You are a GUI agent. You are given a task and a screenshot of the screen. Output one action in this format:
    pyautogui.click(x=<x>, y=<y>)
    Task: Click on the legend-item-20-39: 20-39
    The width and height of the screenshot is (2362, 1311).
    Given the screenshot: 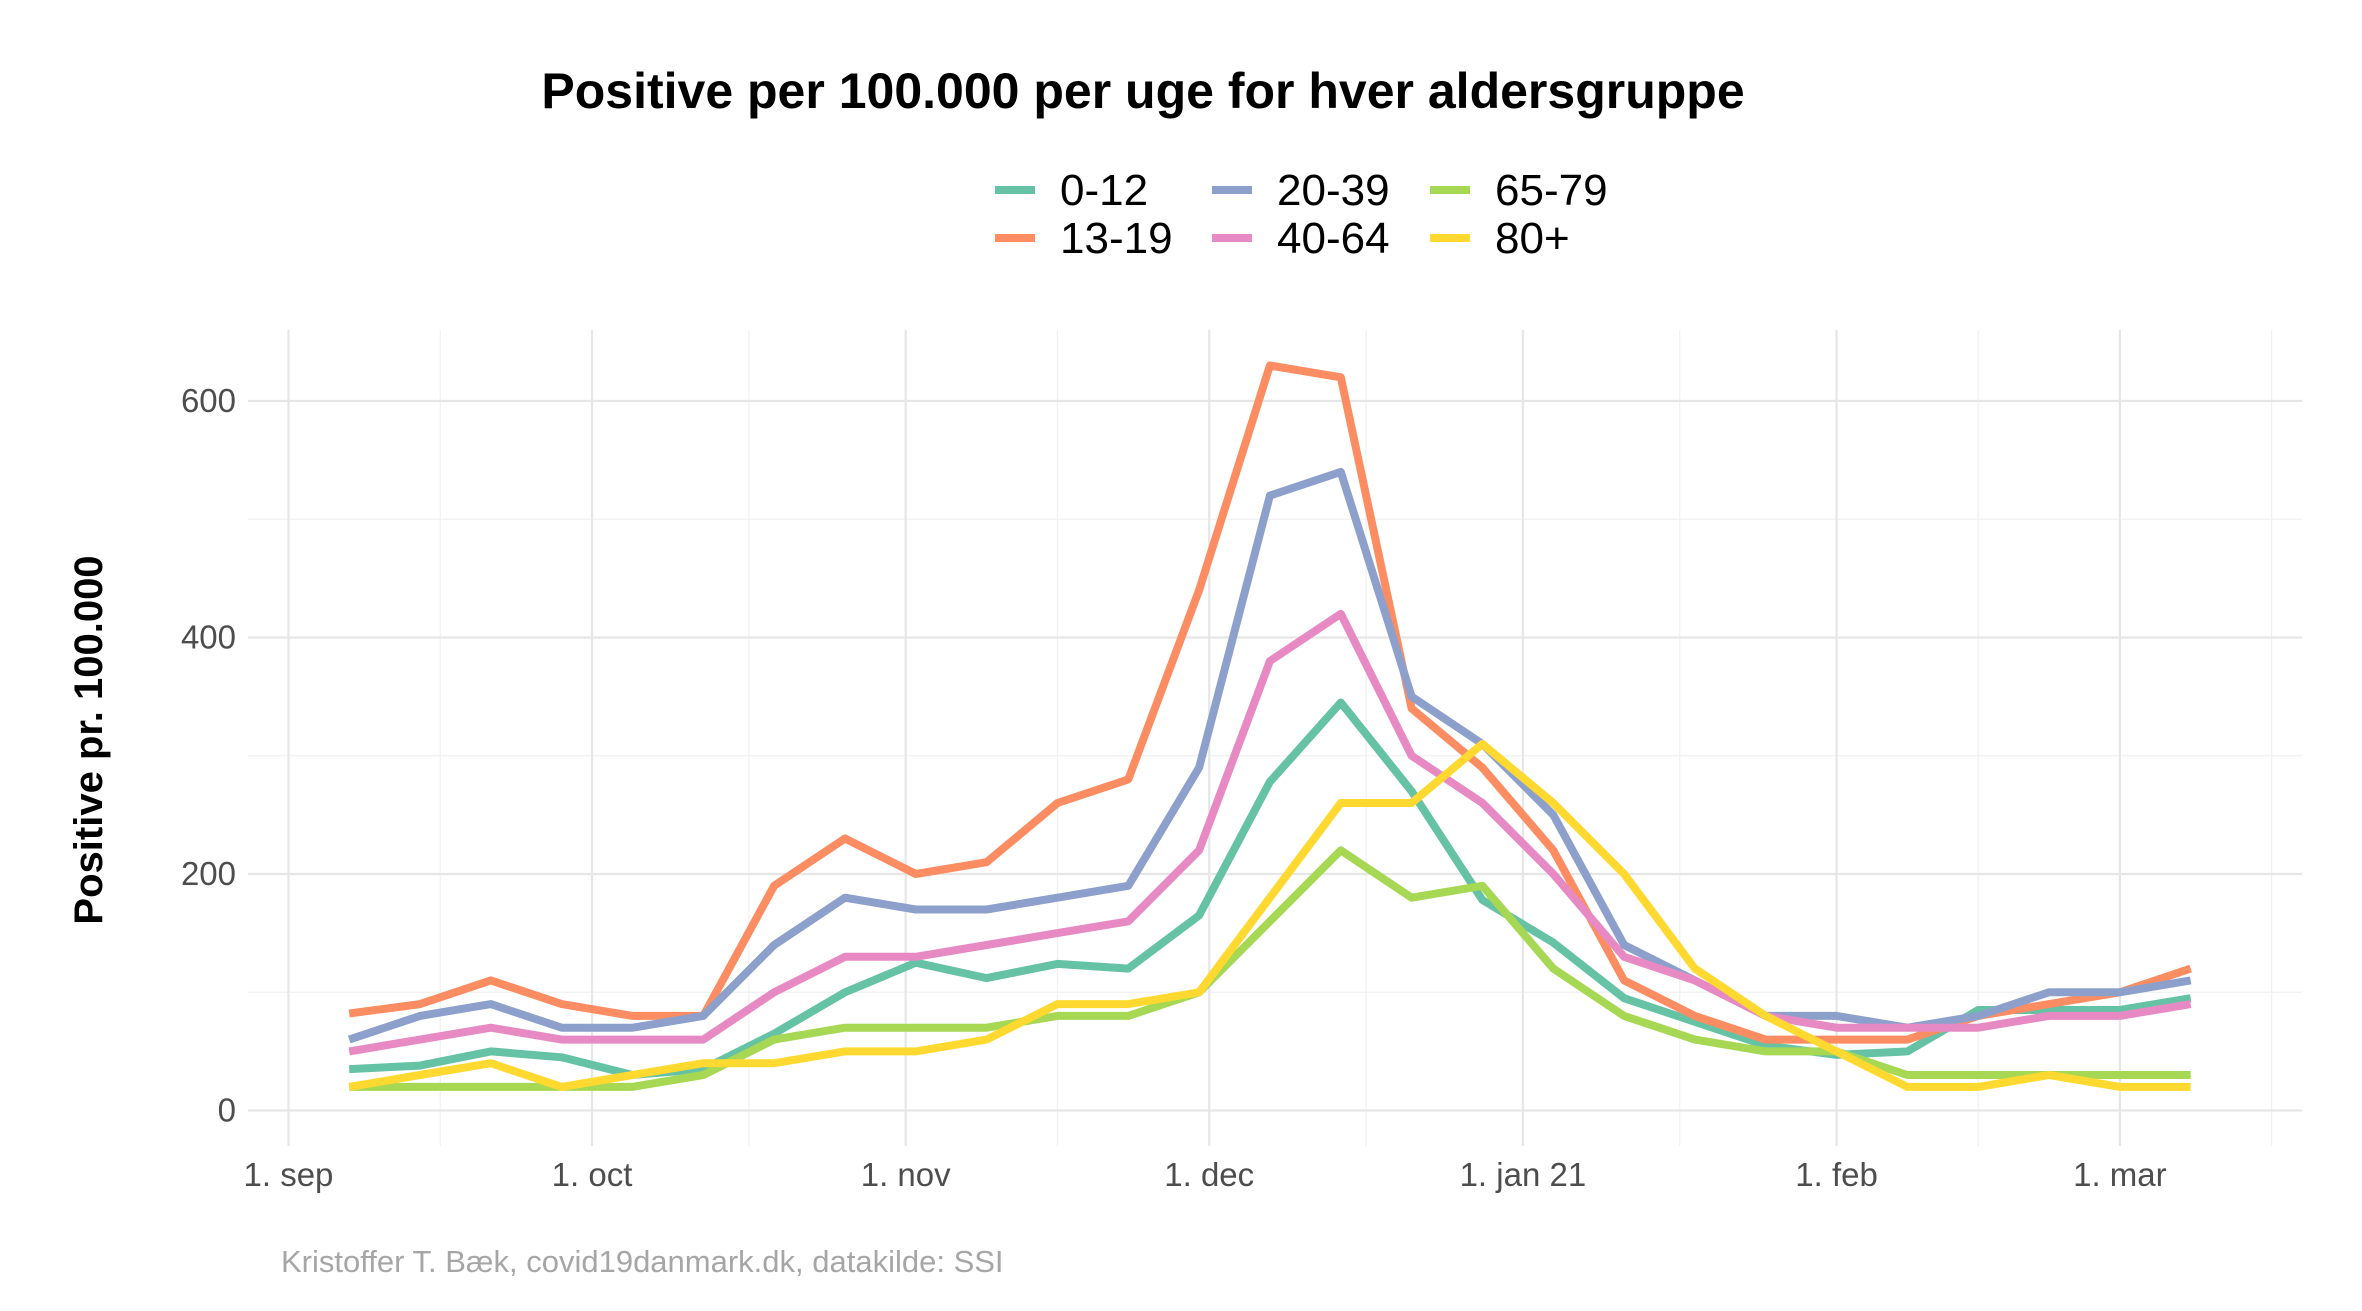 What is the action you would take?
    pyautogui.click(x=1301, y=190)
    